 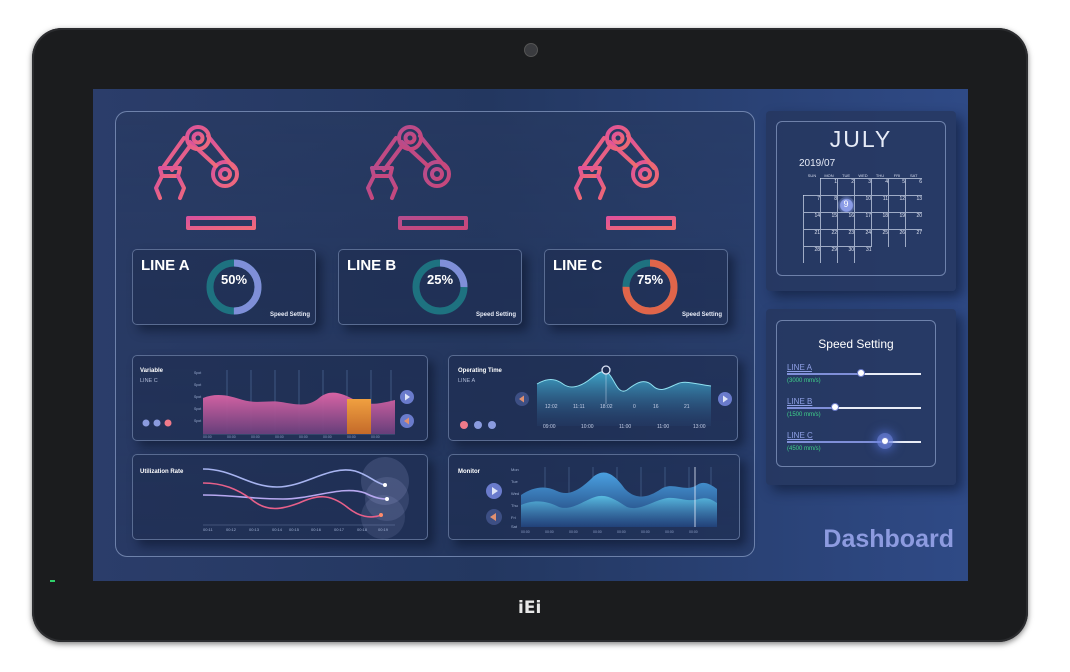 I want to click on weekday-label: SUN, so click(x=812, y=175).